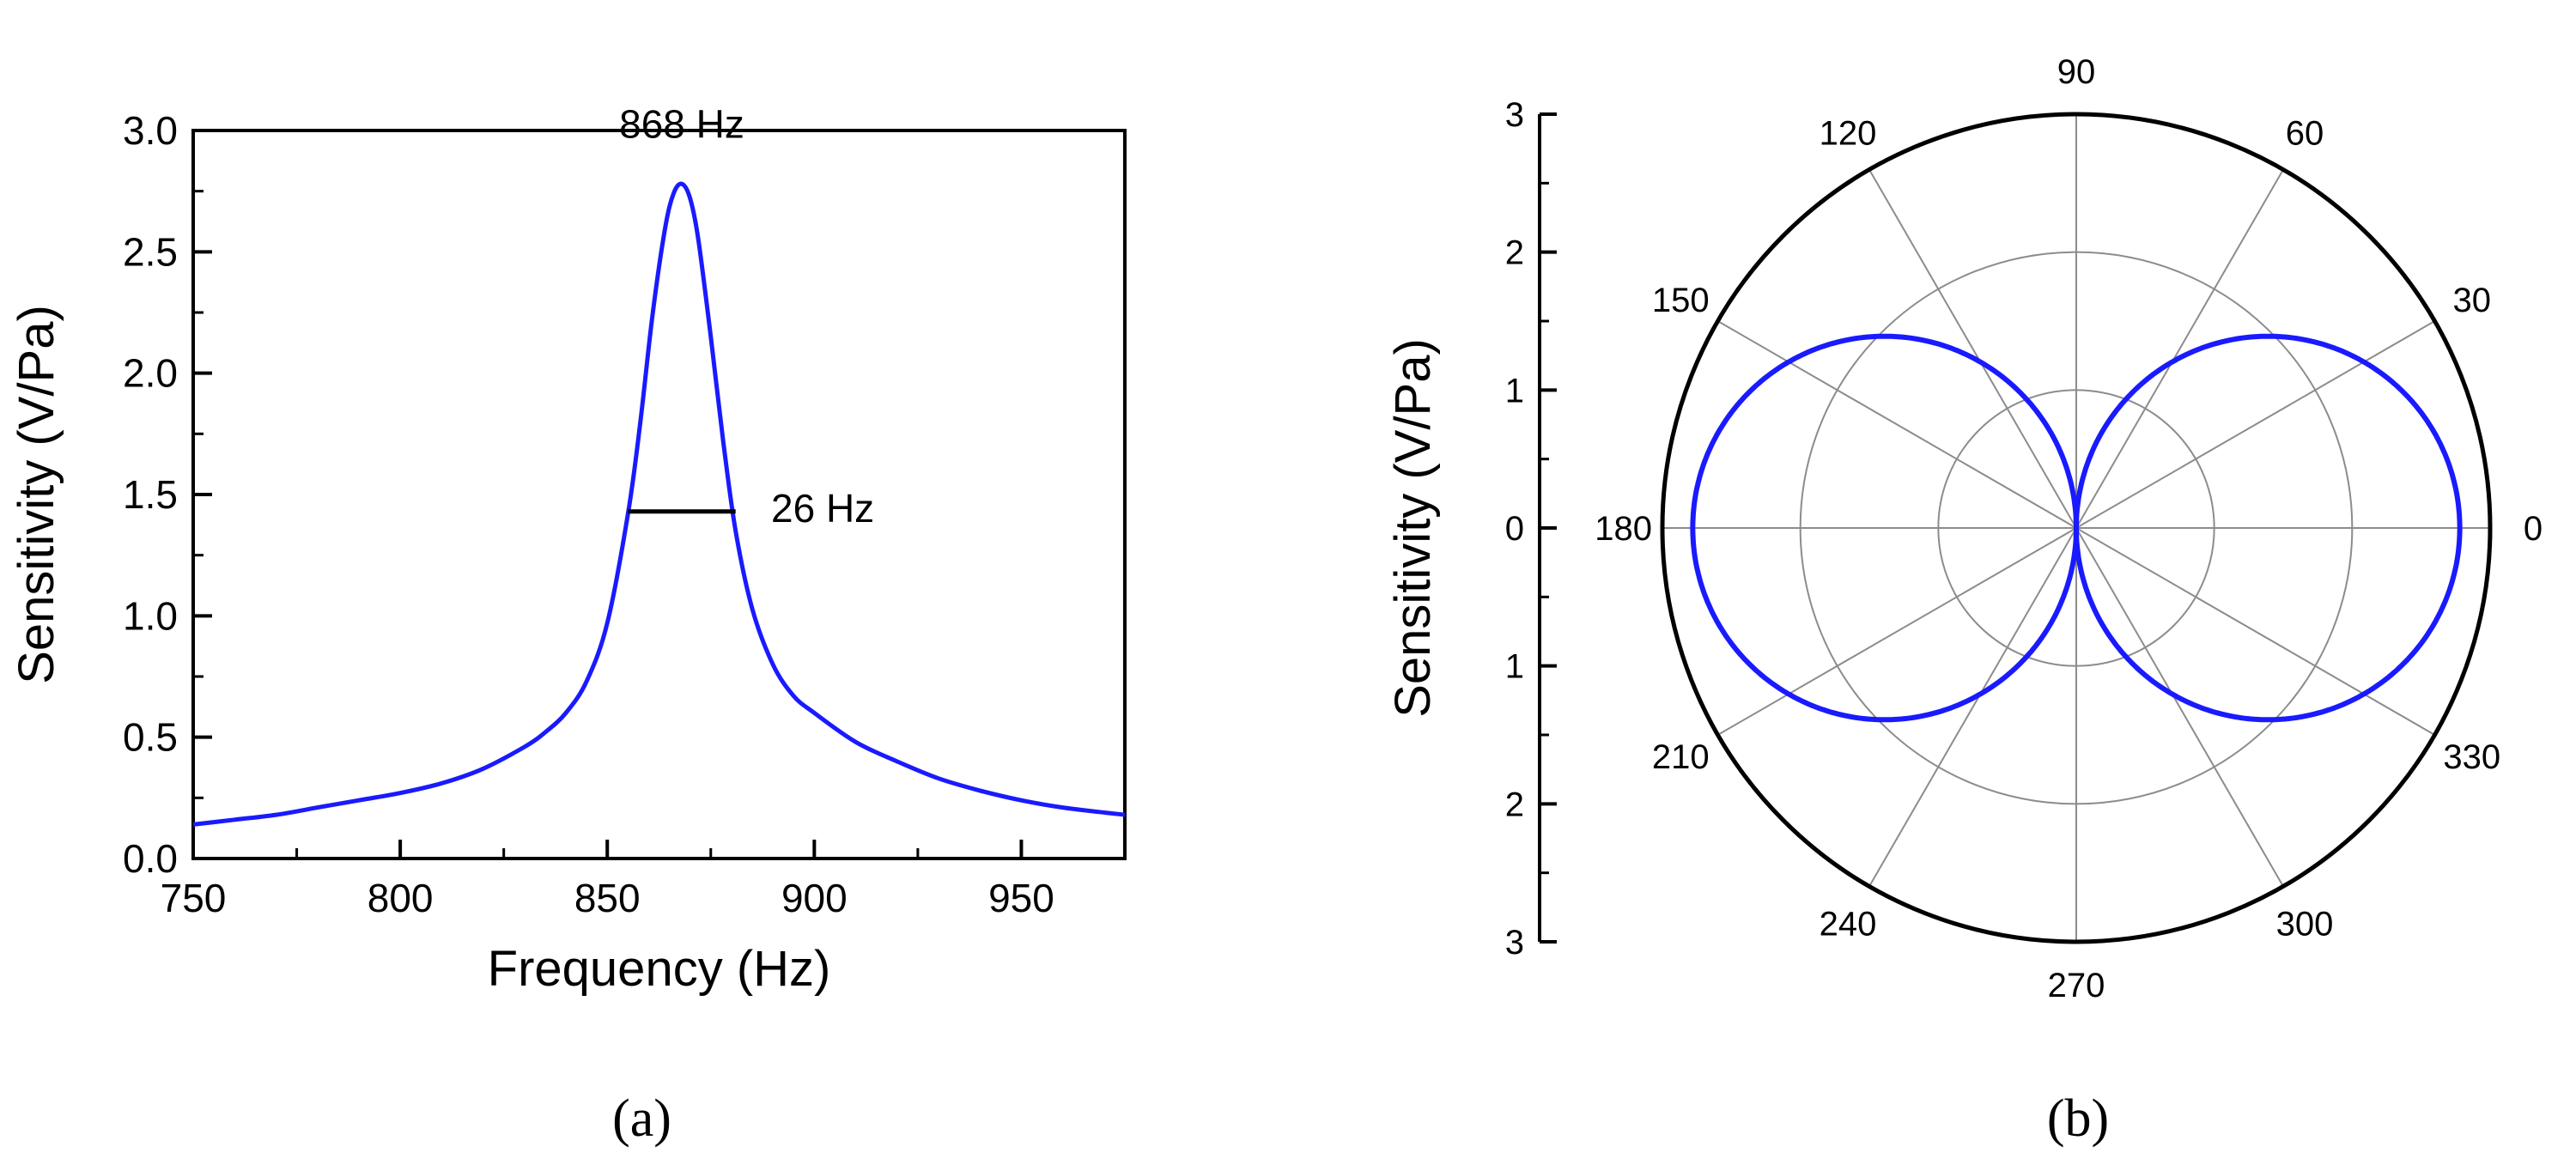 Image resolution: width=2576 pixels, height=1159 pixels. Describe the element at coordinates (150, 252) in the screenshot. I see `y-tick-label: 2.5` at that location.